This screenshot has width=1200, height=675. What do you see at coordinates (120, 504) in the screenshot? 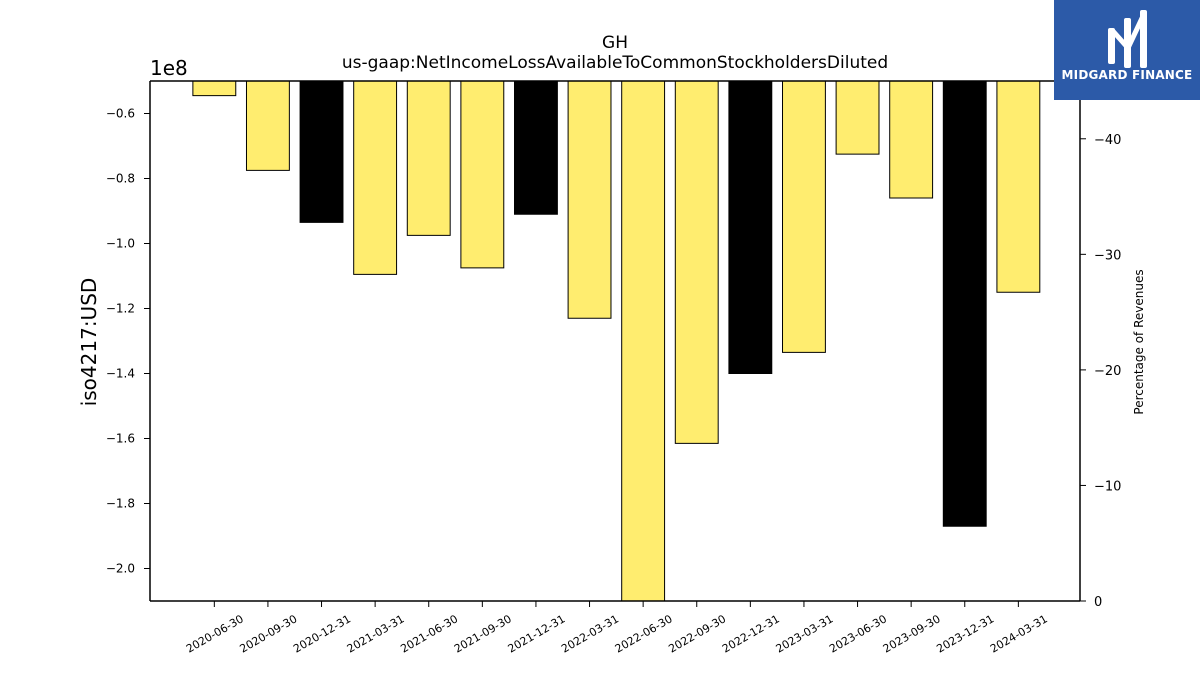
I see `y-tick-label: −1.8` at bounding box center [120, 504].